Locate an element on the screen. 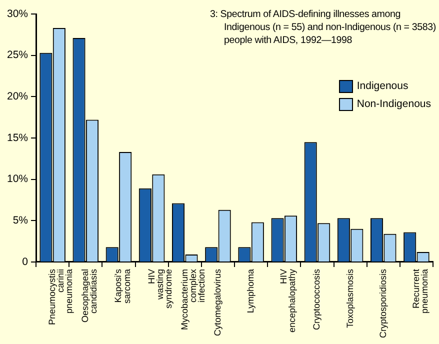 The height and width of the screenshot is (344, 439). x-tick-label: Recurrent pneumonia is located at coordinates (420, 291).